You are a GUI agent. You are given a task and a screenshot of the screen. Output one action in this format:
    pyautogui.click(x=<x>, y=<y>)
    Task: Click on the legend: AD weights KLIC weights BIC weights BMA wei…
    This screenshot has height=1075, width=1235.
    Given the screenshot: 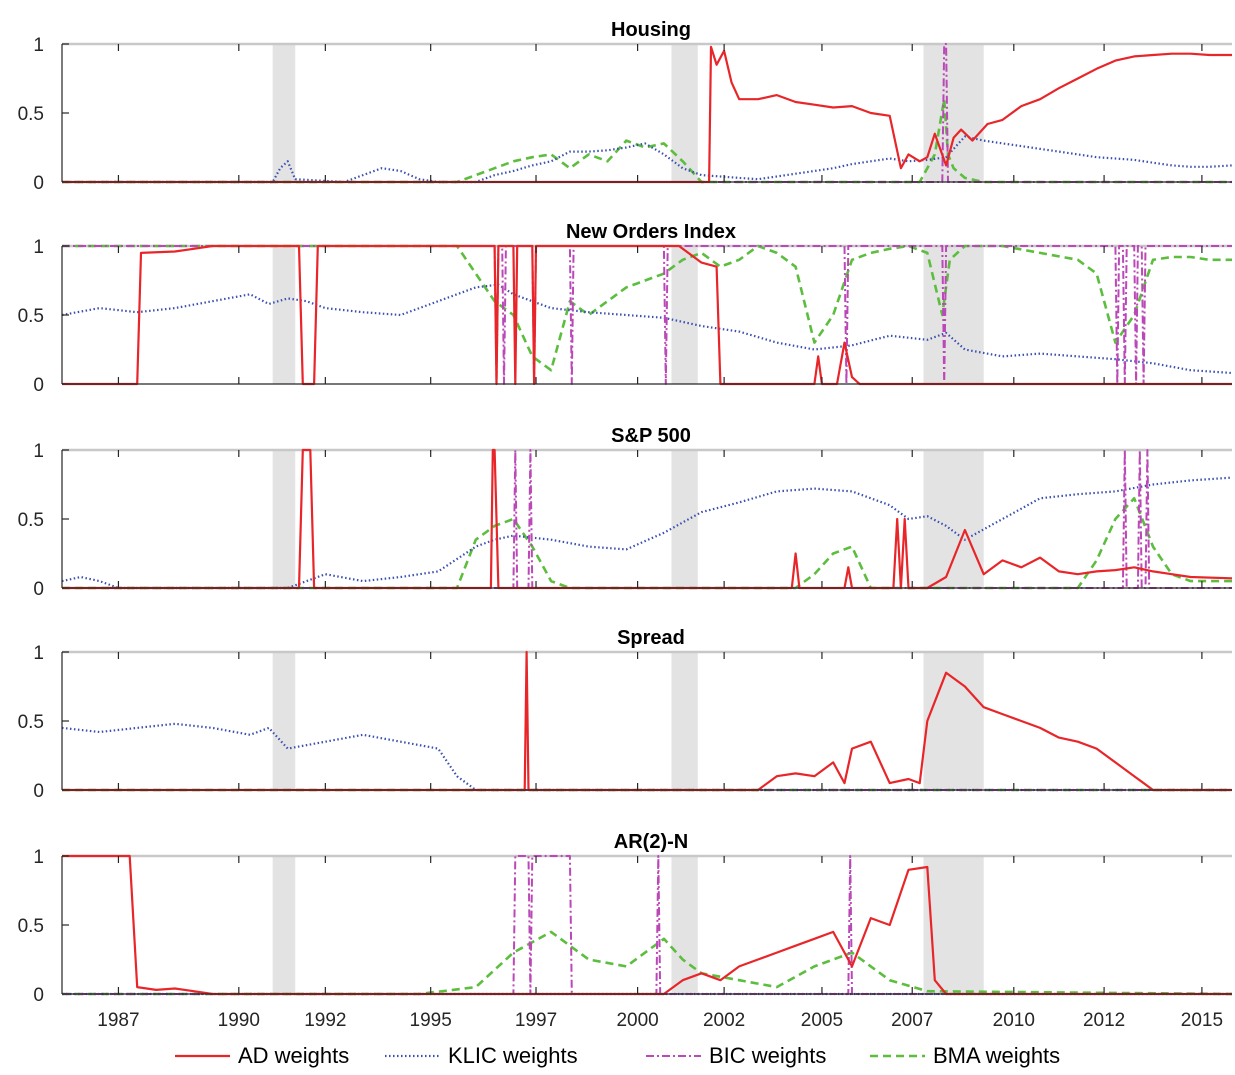 What is the action you would take?
    pyautogui.click(x=617, y=1055)
    